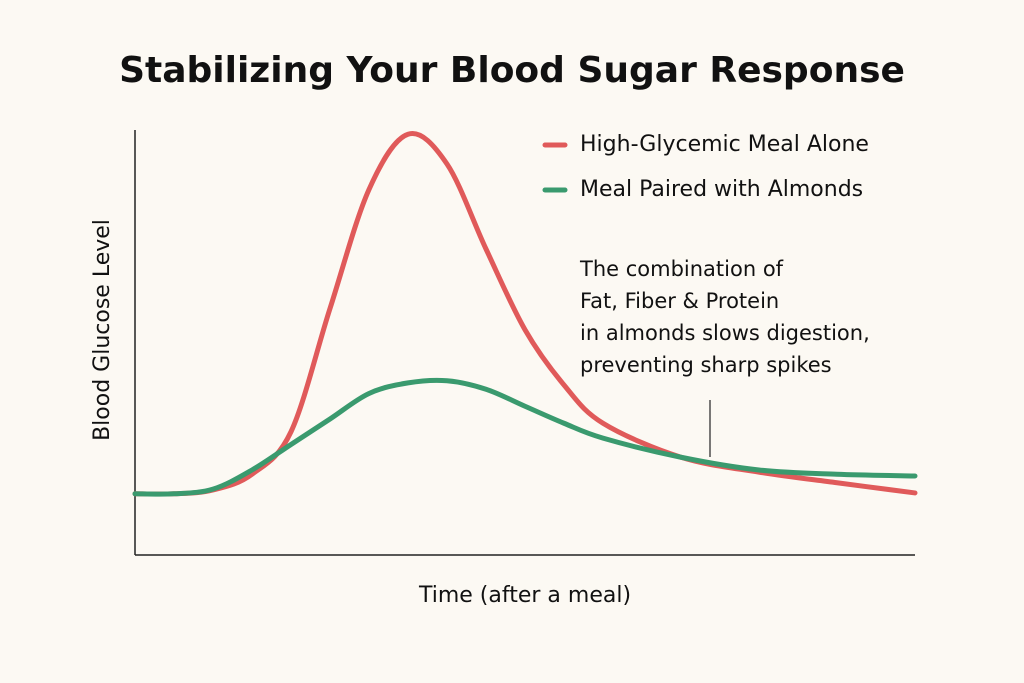 The image size is (1024, 683). What do you see at coordinates (725, 333) in the screenshot?
I see `annotation-line: in almonds slows digestion,` at bounding box center [725, 333].